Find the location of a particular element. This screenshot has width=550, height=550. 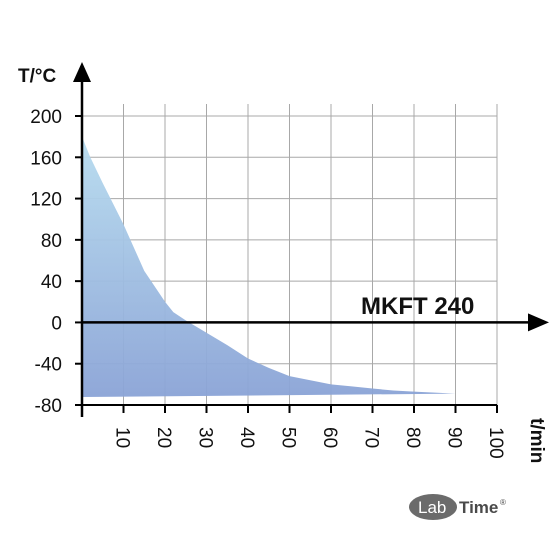

y-tick-label: 160 is located at coordinates (46, 158).